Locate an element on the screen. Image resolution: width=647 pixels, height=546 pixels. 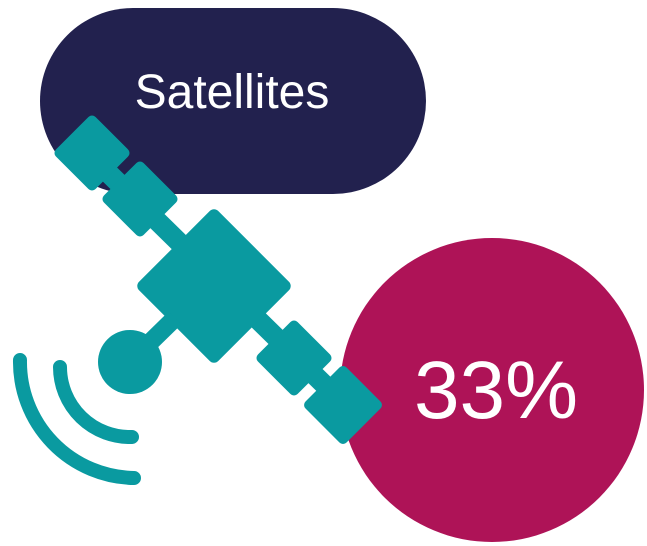
signal-wave-outer is located at coordinates (76, 419).